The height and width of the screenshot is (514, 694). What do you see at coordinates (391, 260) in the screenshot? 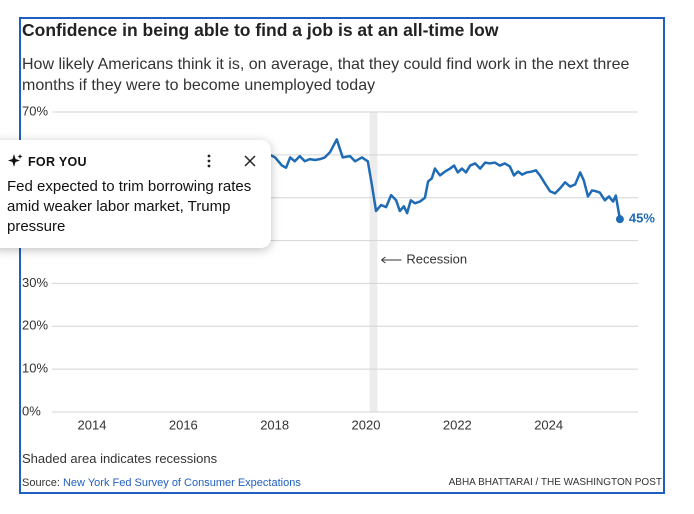
I see `annotation-arrow` at bounding box center [391, 260].